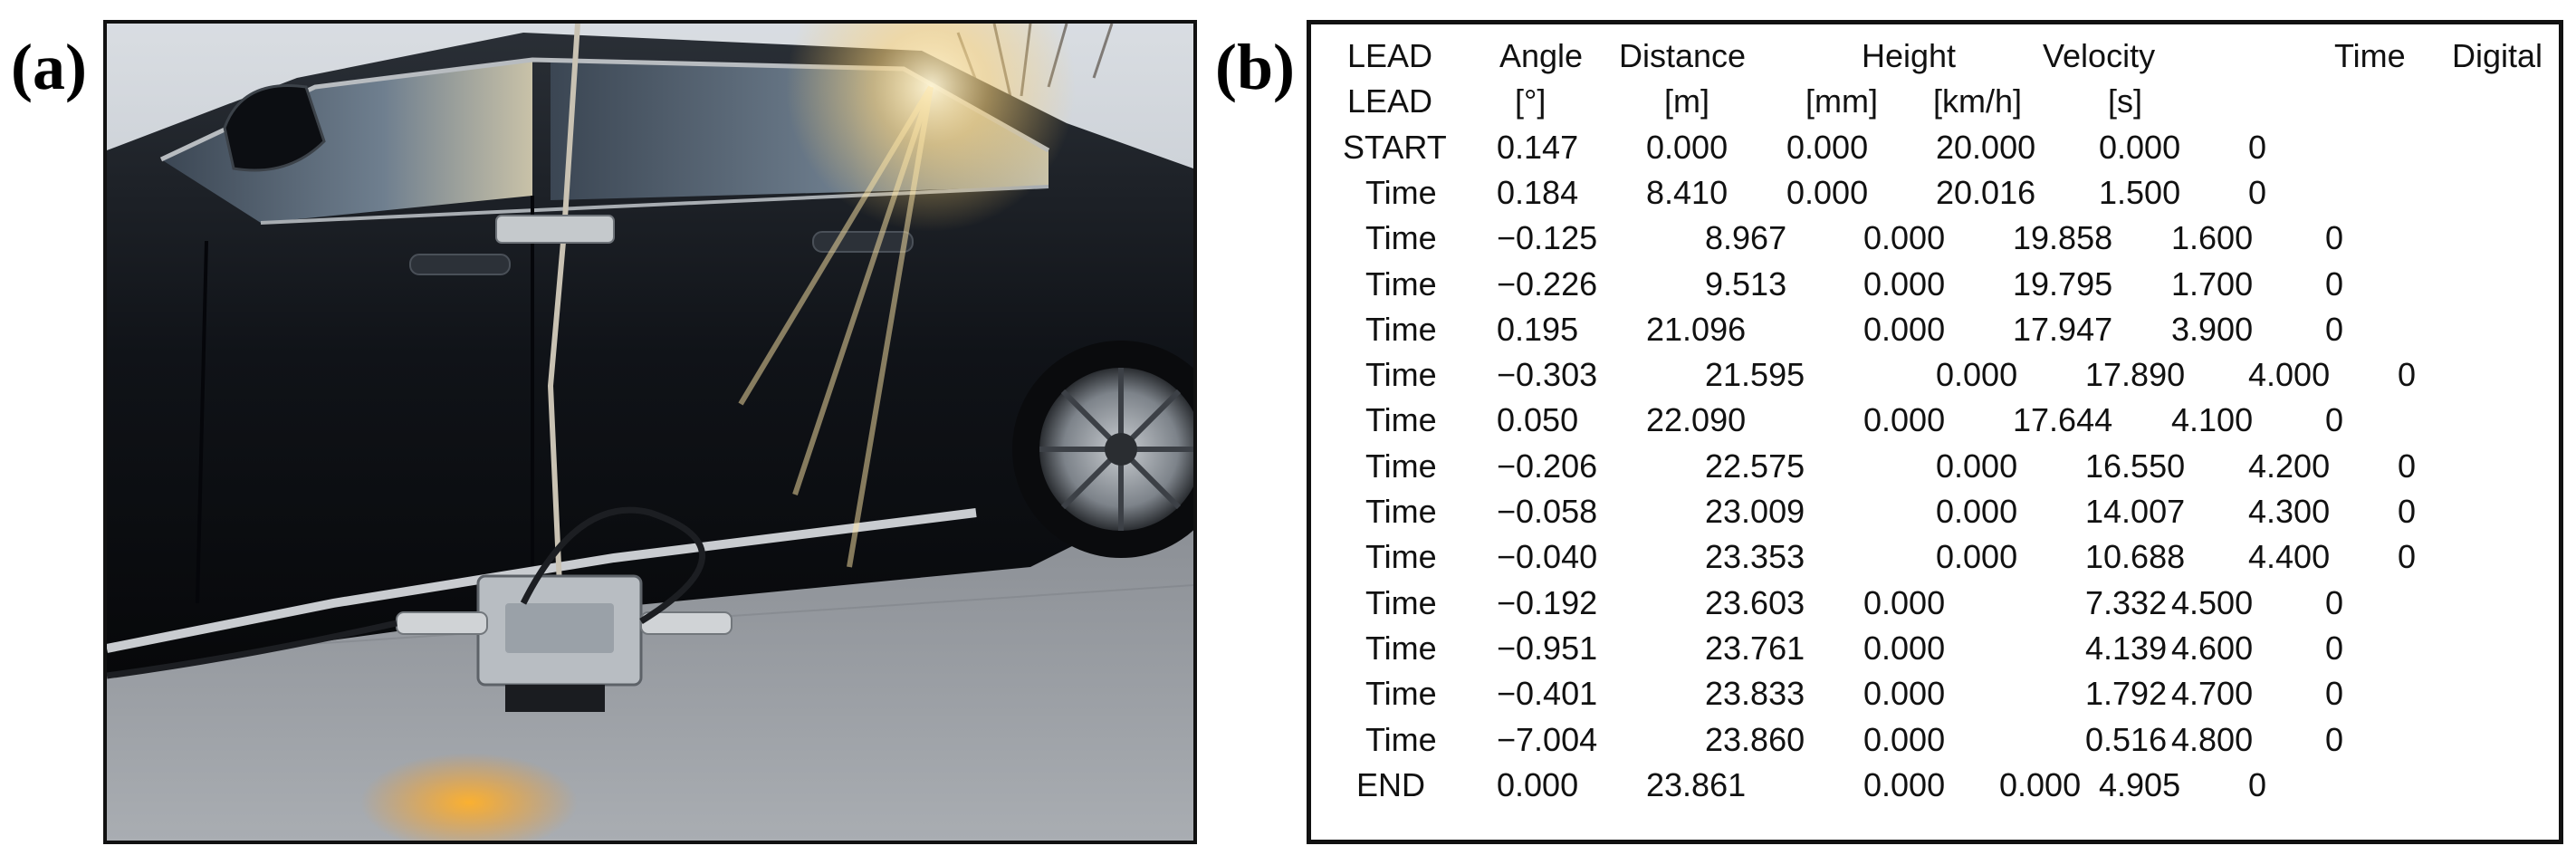  Describe the element at coordinates (2289, 375) in the screenshot. I see `log-cell-time: 4.000` at that location.